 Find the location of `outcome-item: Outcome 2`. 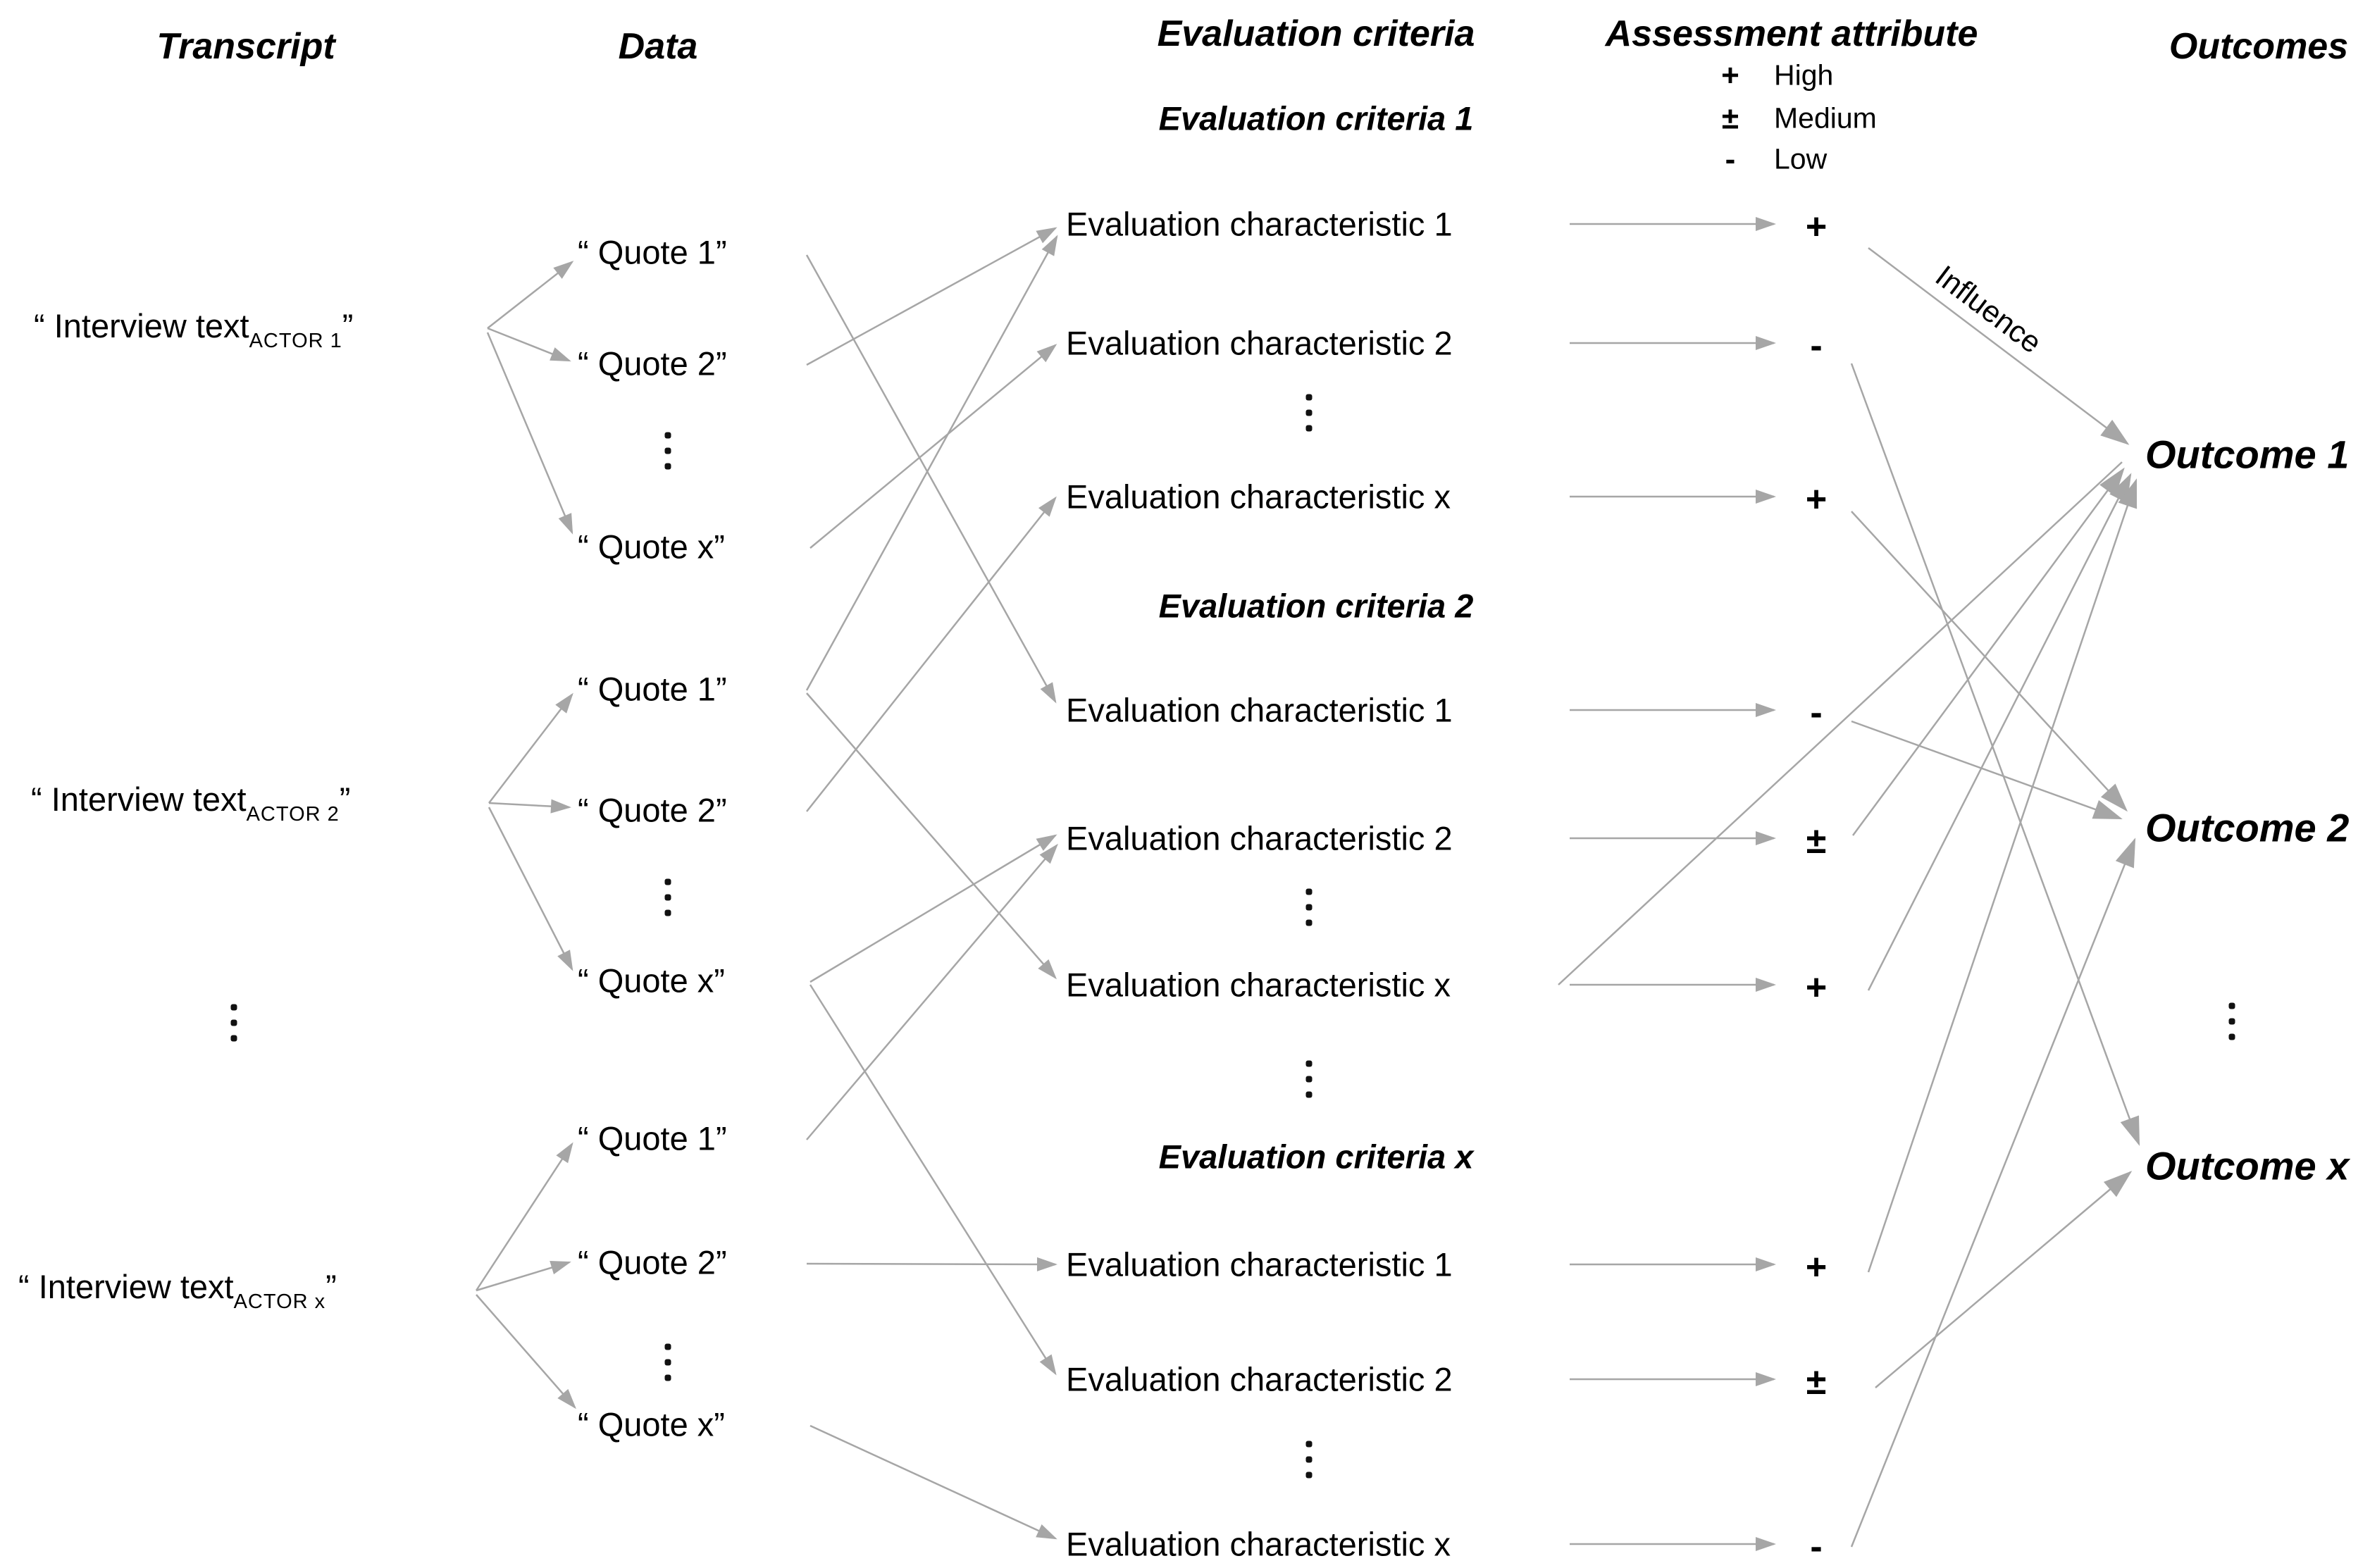

outcome-item: Outcome 2 is located at coordinates (2247, 828).